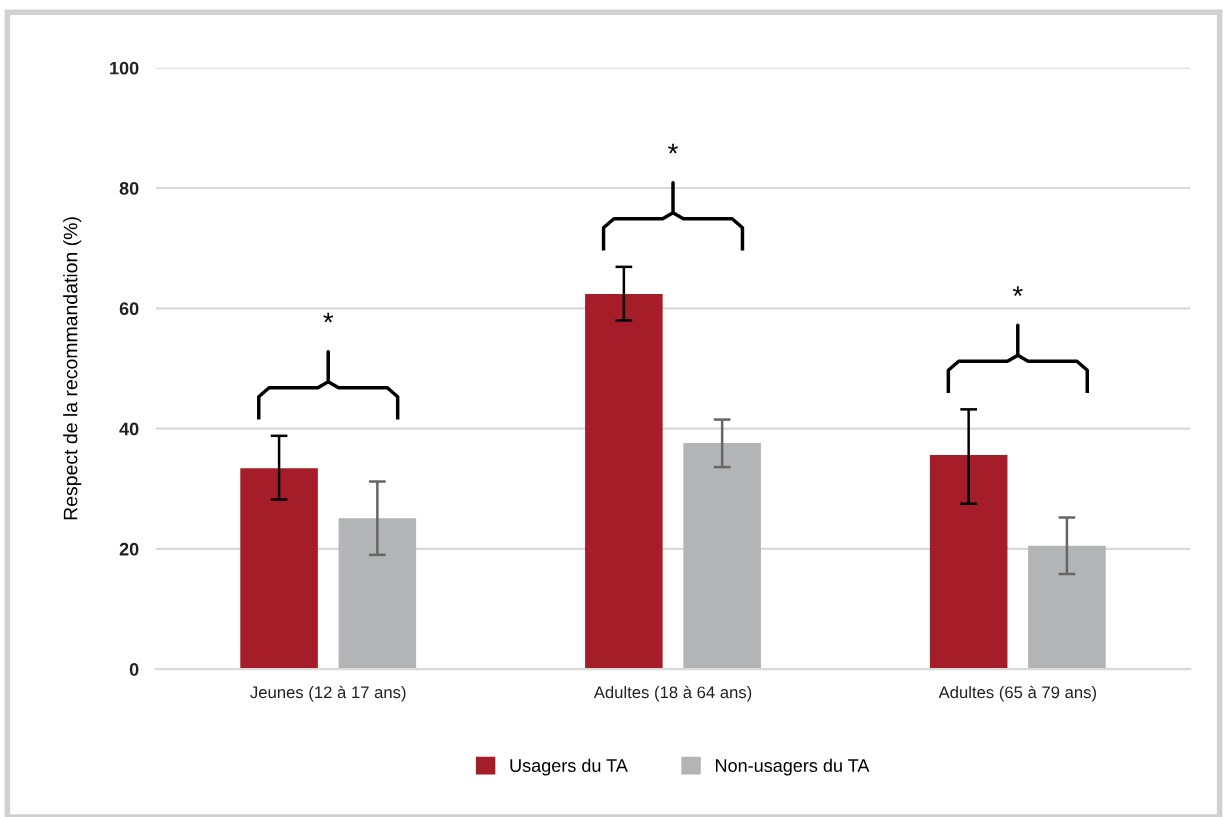 The height and width of the screenshot is (817, 1227). What do you see at coordinates (129, 309) in the screenshot?
I see `y-tick-label: 60` at bounding box center [129, 309].